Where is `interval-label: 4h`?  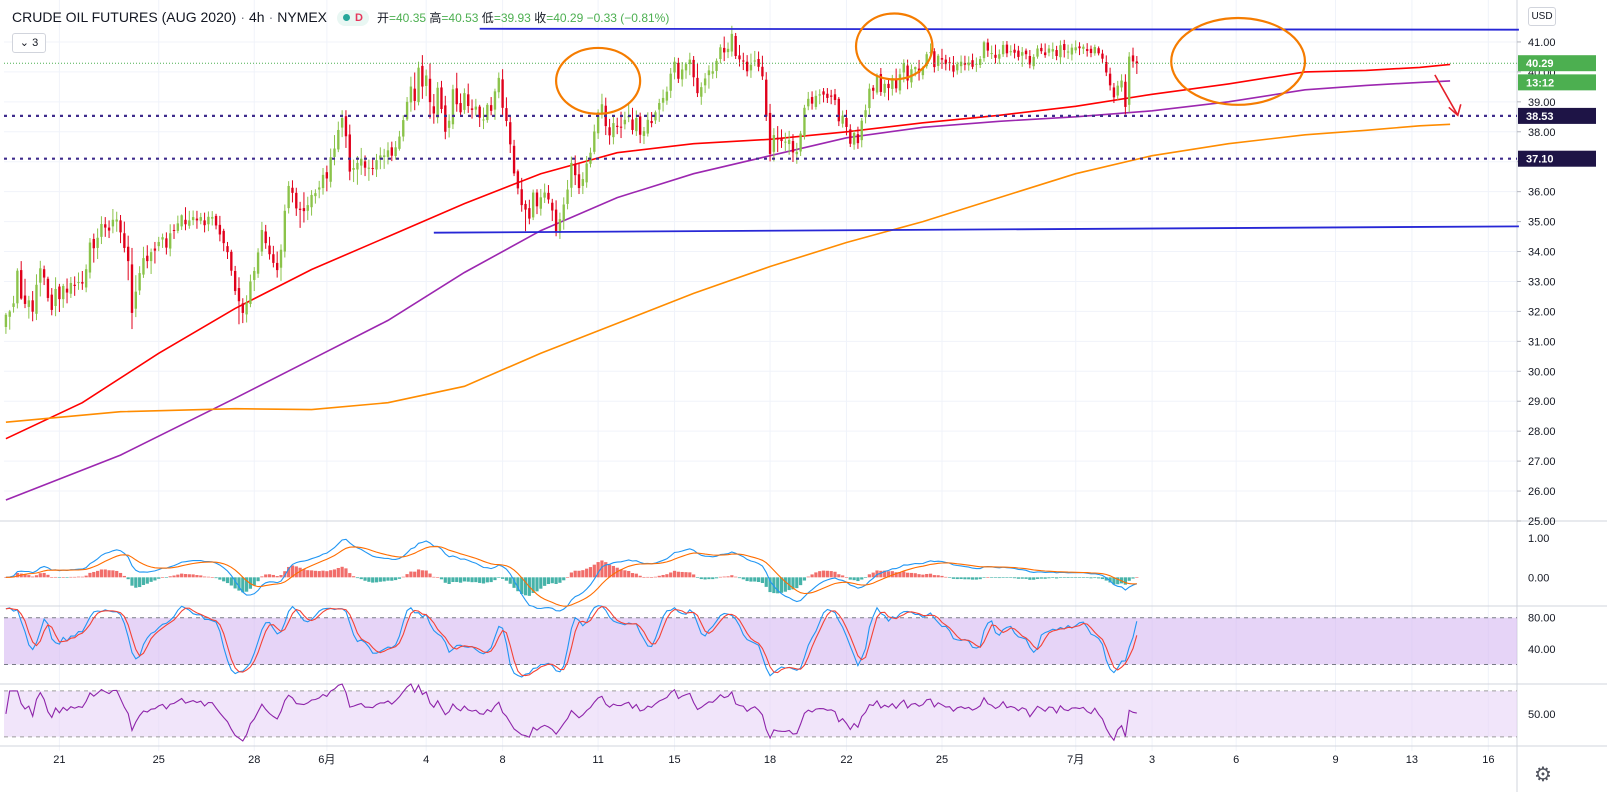 interval-label: 4h is located at coordinates (256, 17).